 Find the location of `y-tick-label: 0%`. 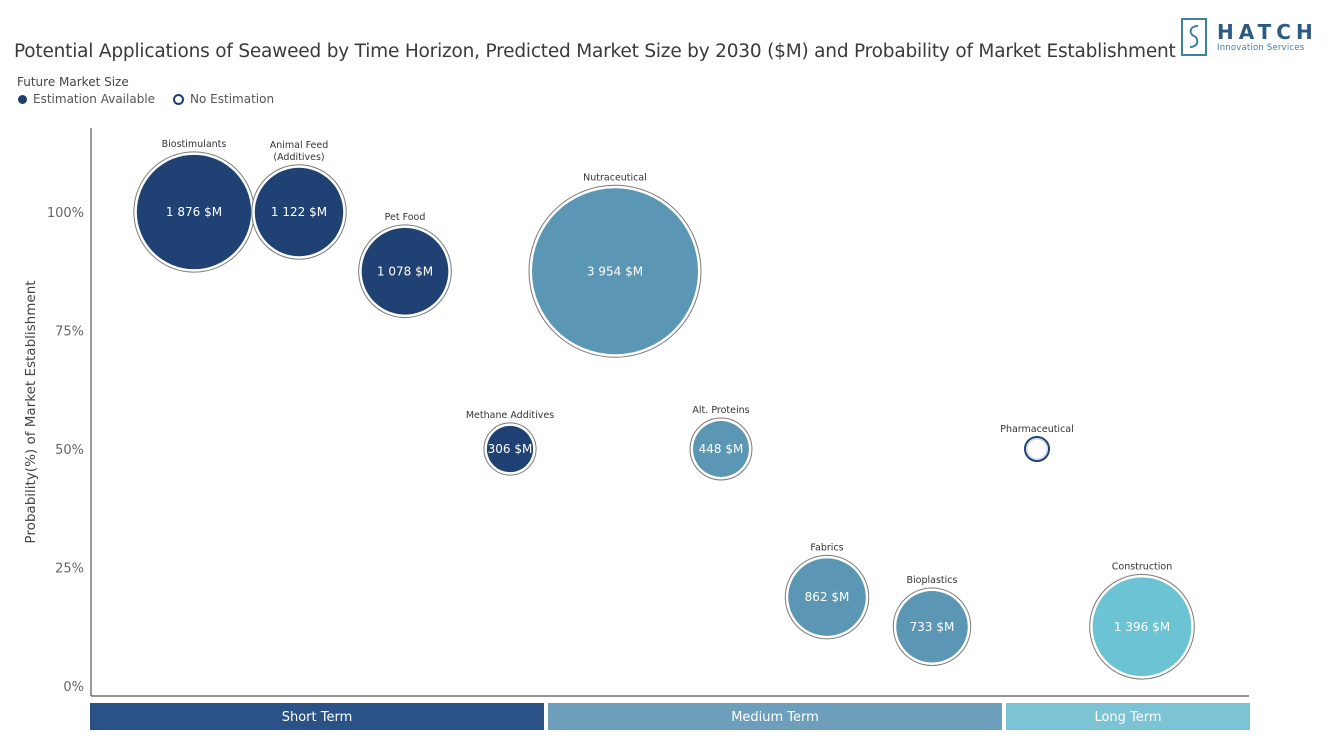

y-tick-label: 0% is located at coordinates (73, 687).